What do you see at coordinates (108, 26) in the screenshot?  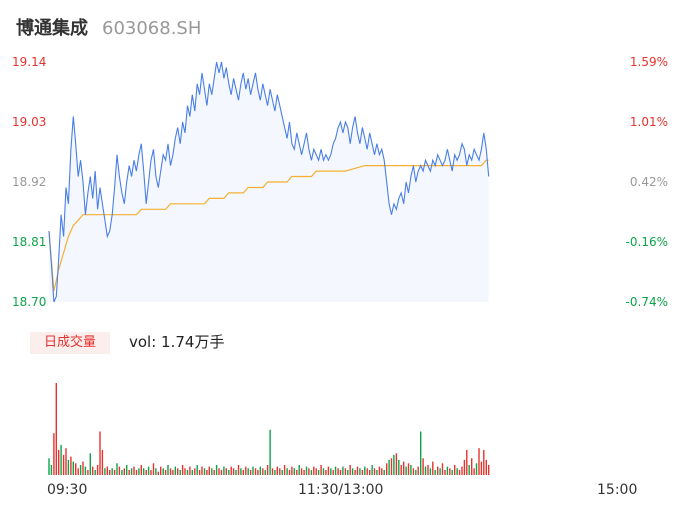 I see `stock-header: 博通集成 603068.SH` at bounding box center [108, 26].